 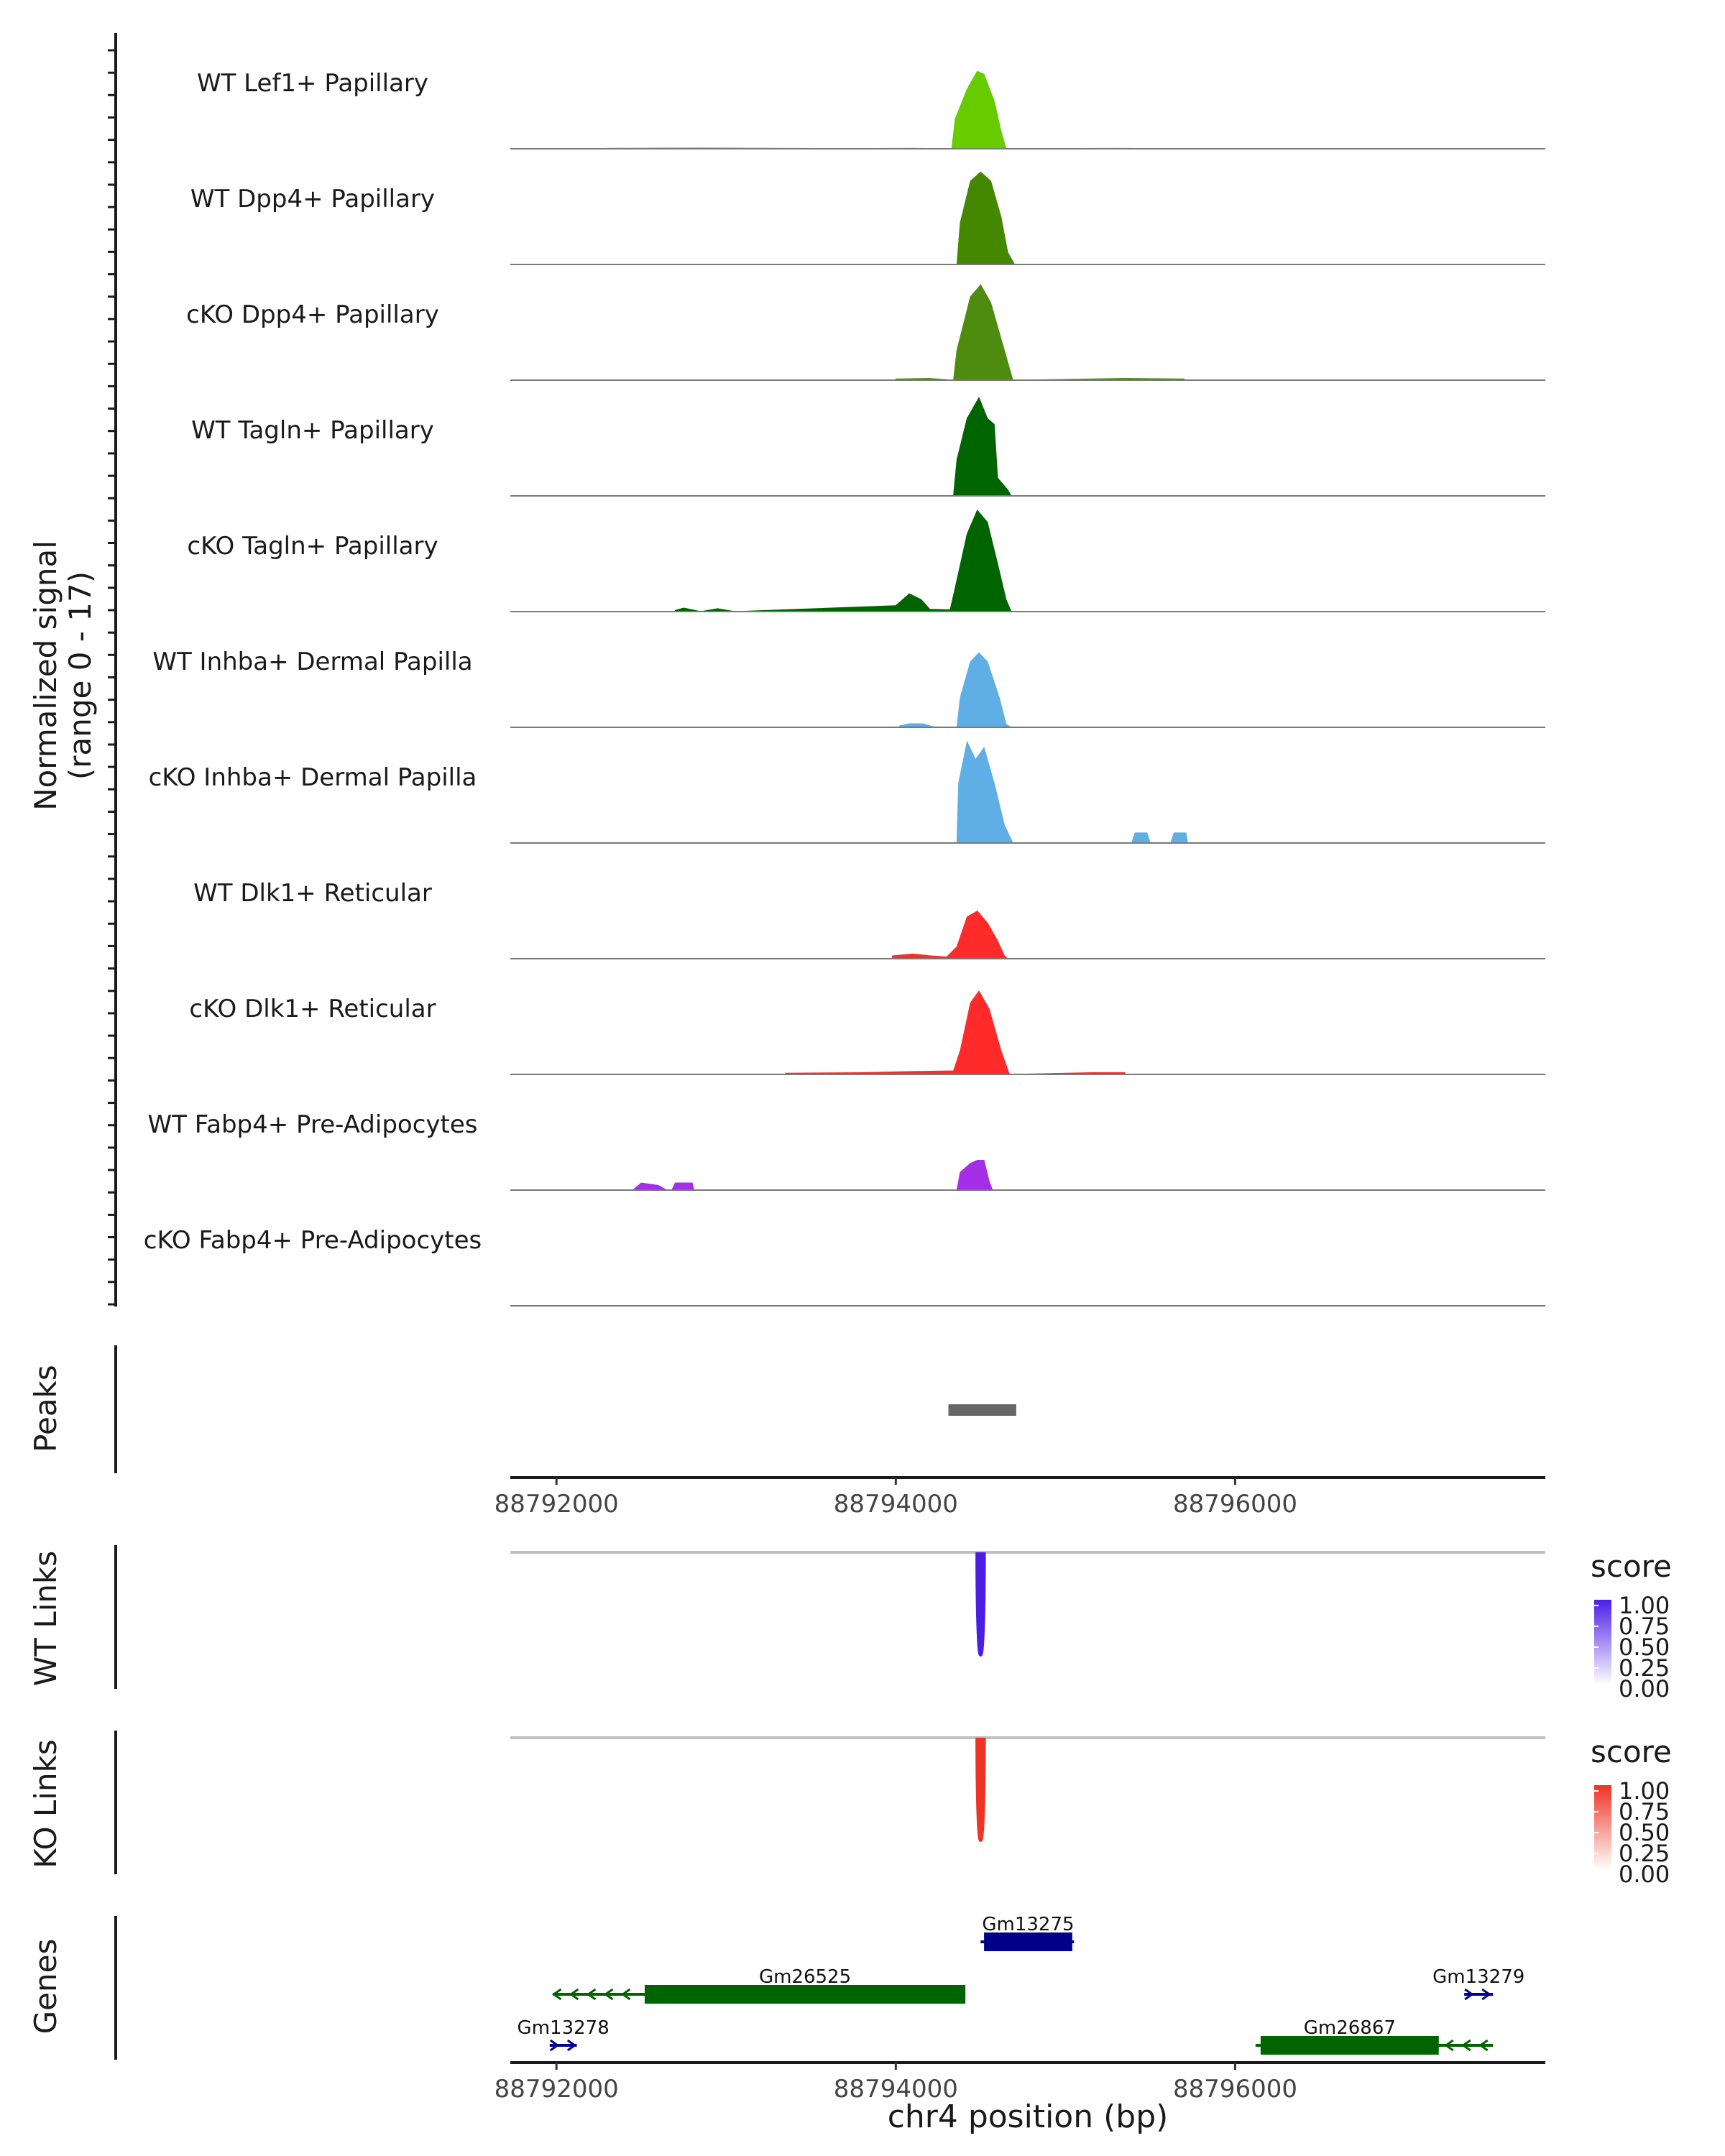 I want to click on coverage-track-label: cKO Dpp4+ Papillary, so click(x=312, y=314).